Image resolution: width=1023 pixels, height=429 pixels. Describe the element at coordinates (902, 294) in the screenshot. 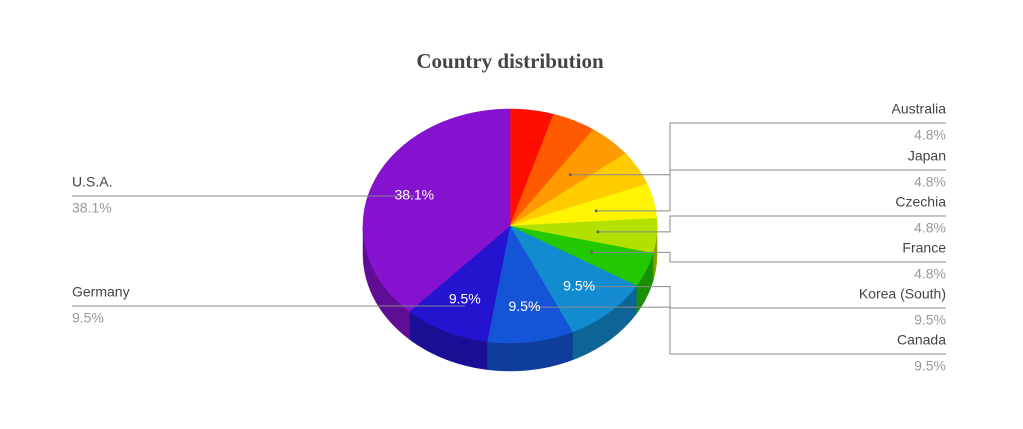

I see `legend-label: Korea (South)` at that location.